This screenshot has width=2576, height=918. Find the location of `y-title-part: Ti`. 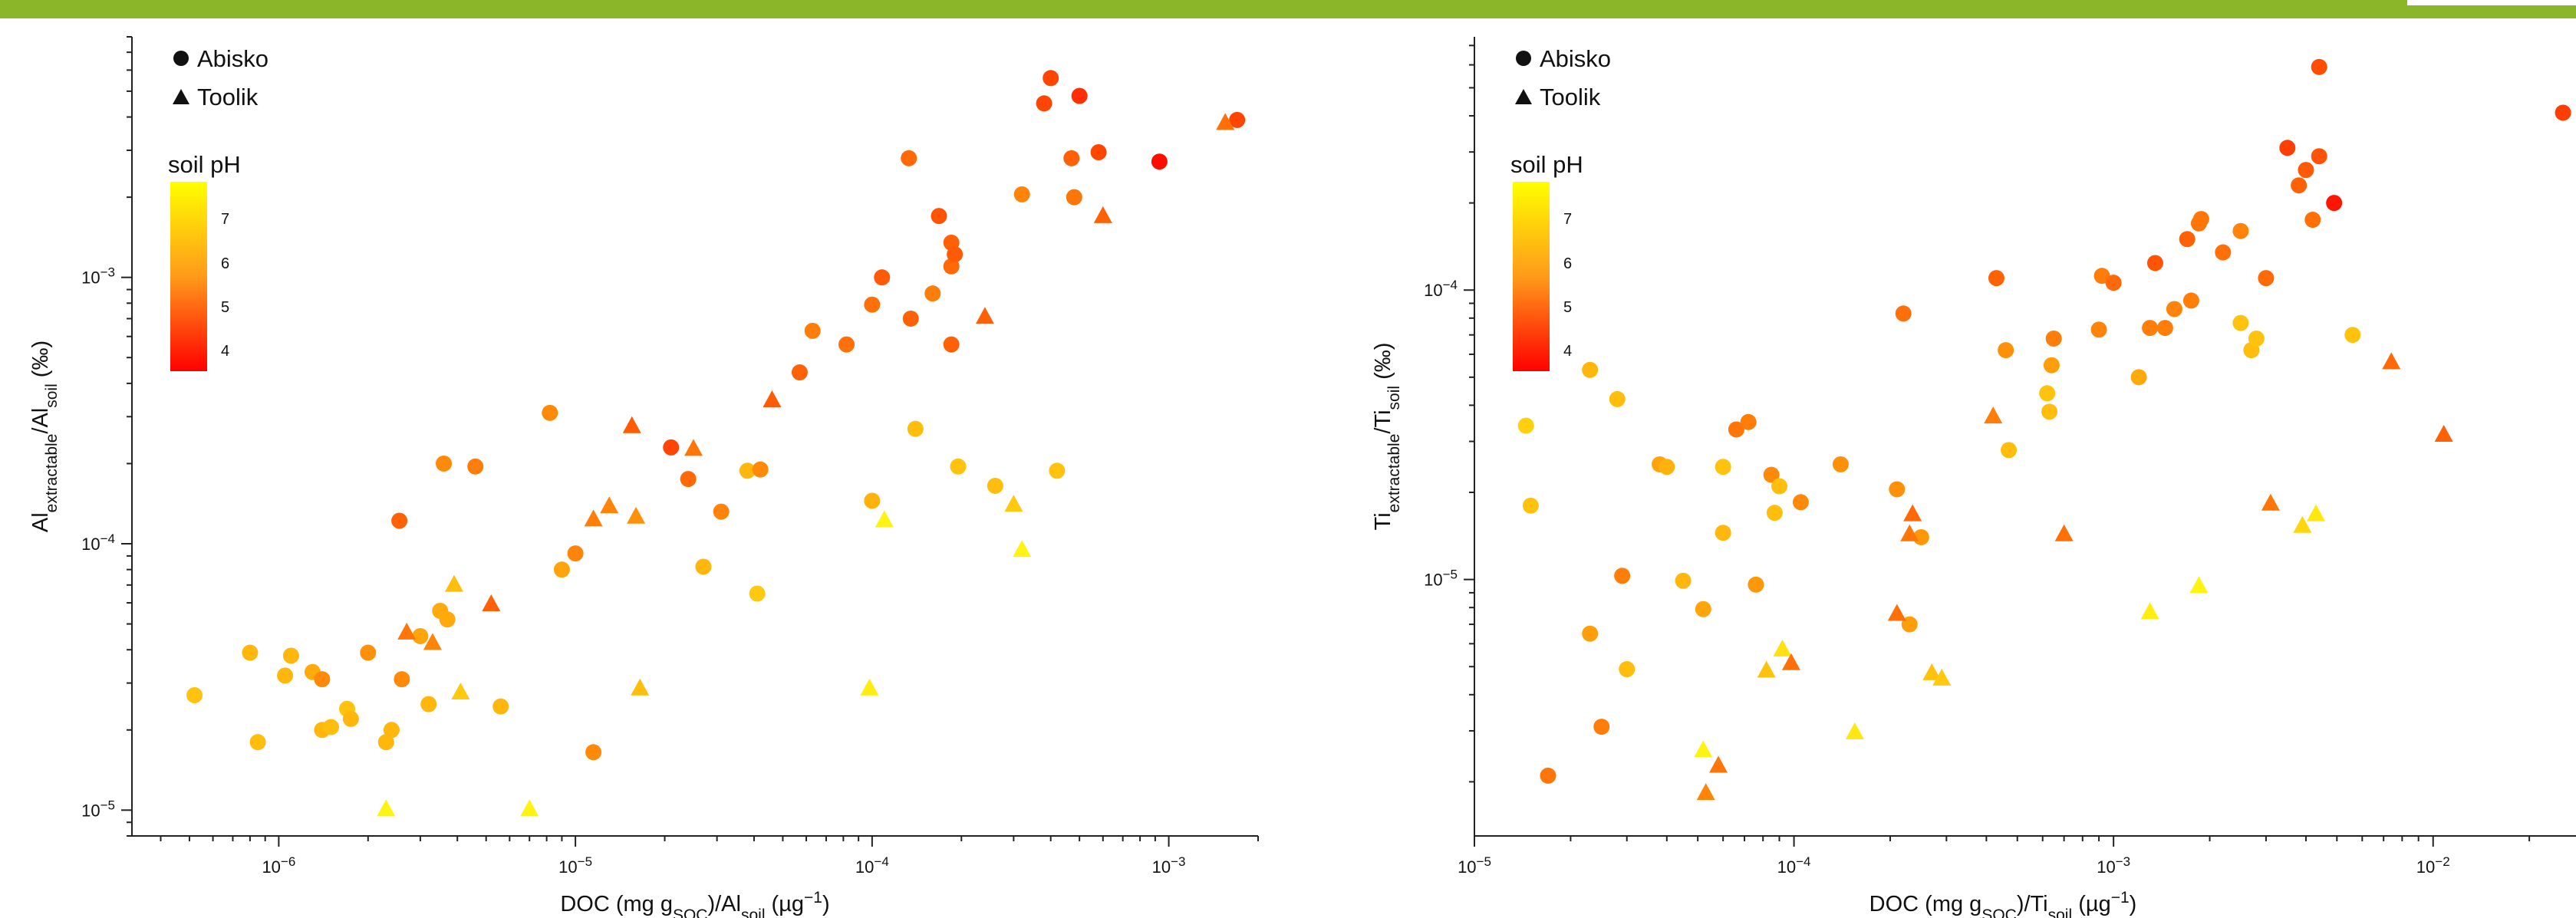

y-title-part: Ti is located at coordinates (1383, 521).